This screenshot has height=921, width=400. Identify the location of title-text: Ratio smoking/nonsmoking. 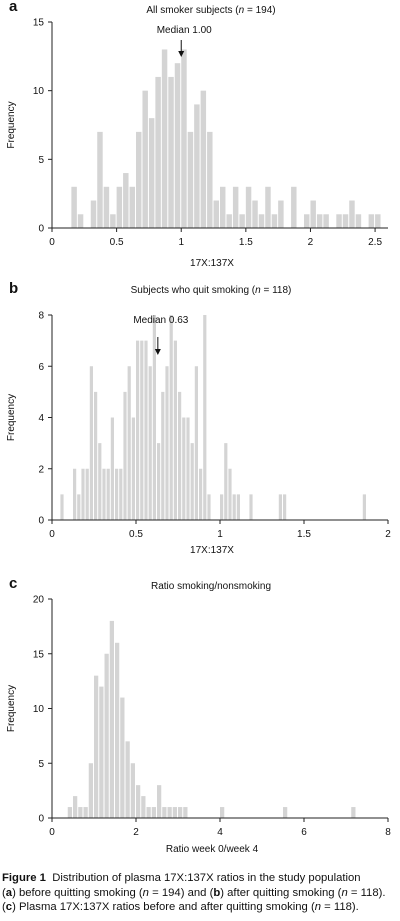
(211, 586).